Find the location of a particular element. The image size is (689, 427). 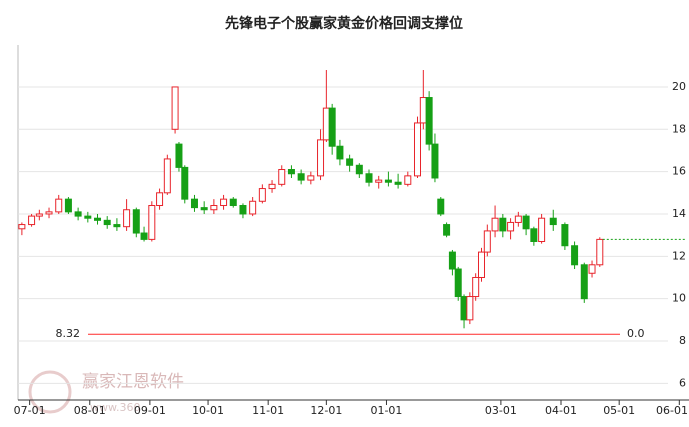

x-tick-label: 01-01 is located at coordinates (386, 410).